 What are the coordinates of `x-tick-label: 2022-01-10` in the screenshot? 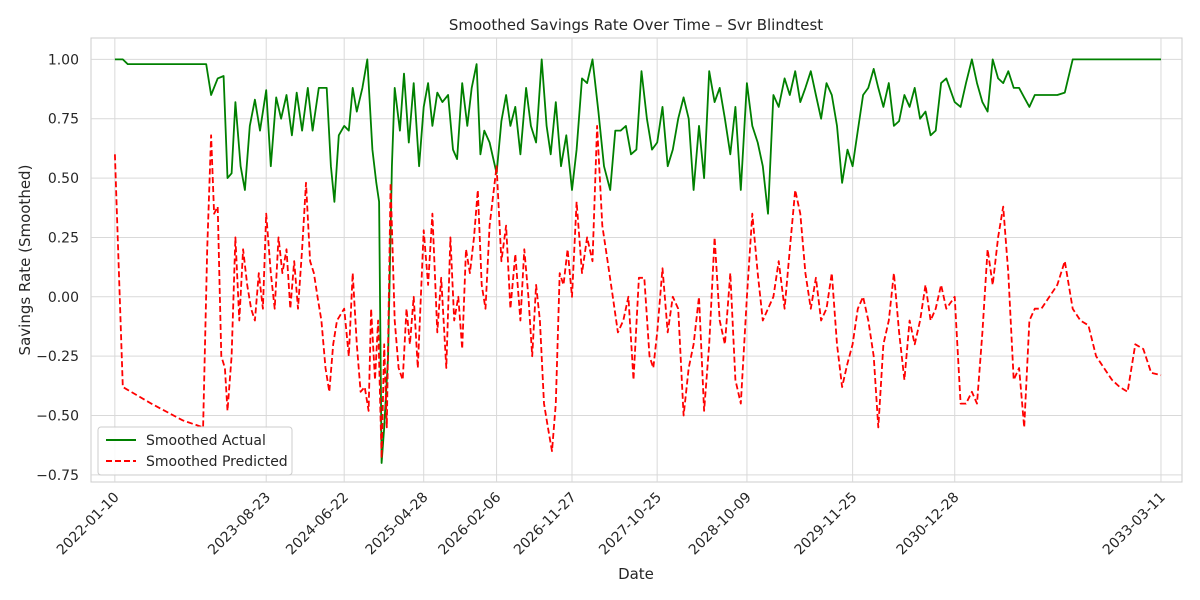 It's located at (88, 524).